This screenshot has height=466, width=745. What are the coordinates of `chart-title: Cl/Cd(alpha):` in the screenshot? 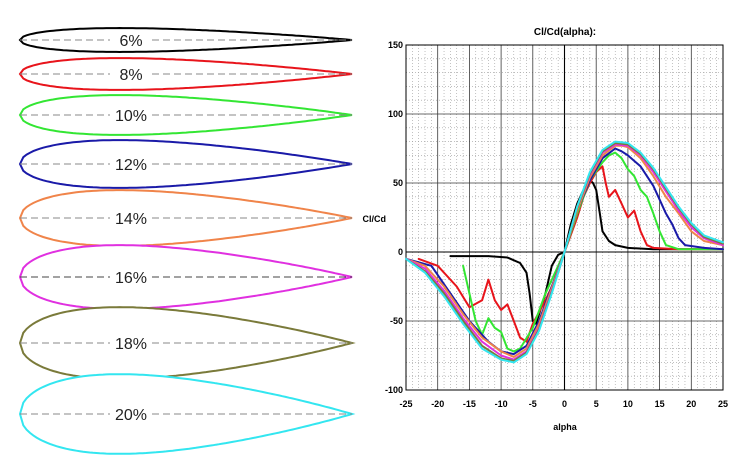 It's located at (565, 32).